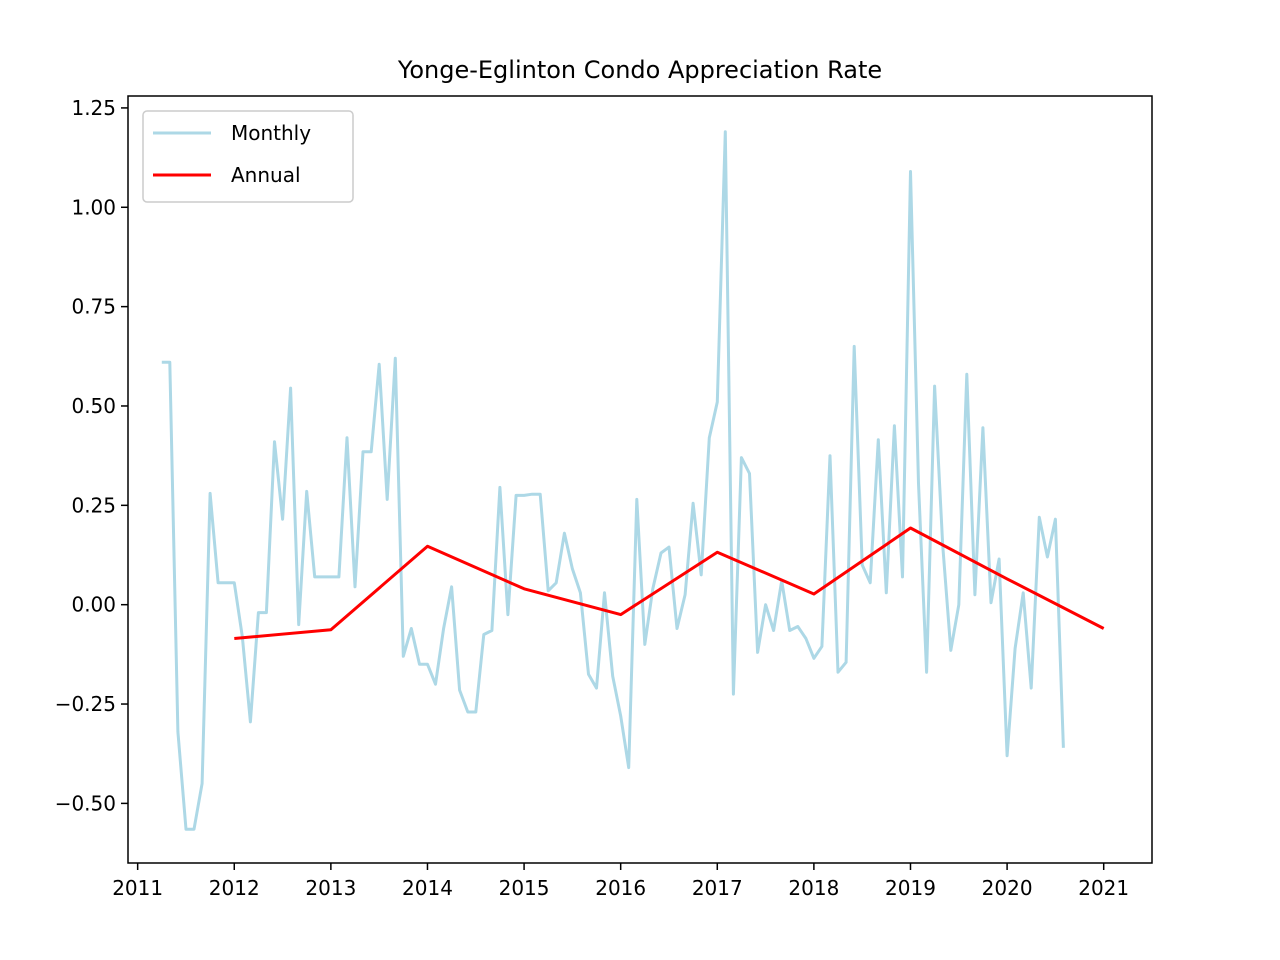 The width and height of the screenshot is (1280, 960). Describe the element at coordinates (717, 888) in the screenshot. I see `x-tick-label: 2017` at that location.